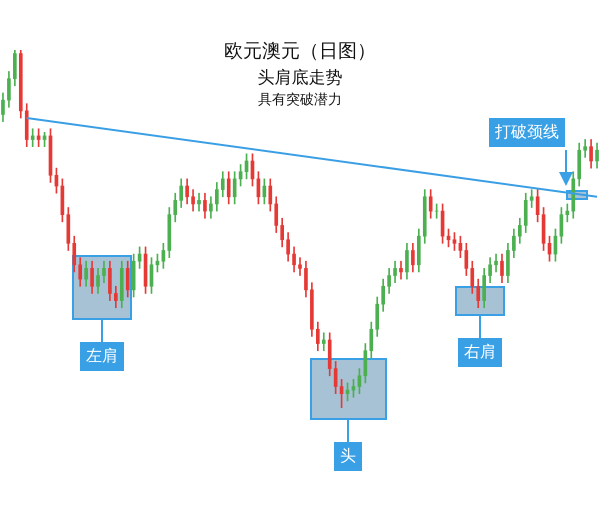  I want to click on annotation: 具有突破潜力, so click(300, 100).